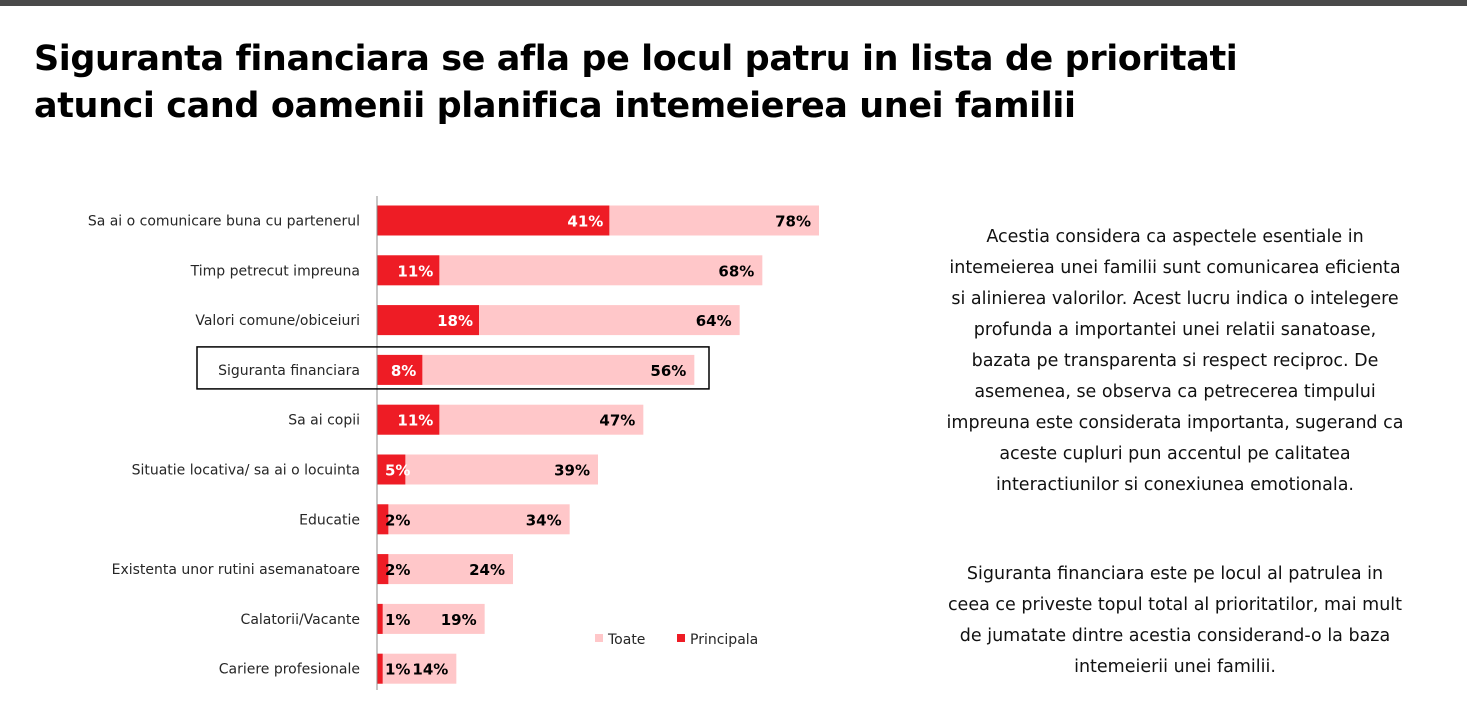 This screenshot has width=1467, height=721. Describe the element at coordinates (793, 222) in the screenshot. I see `data-label-toate: 78%` at that location.